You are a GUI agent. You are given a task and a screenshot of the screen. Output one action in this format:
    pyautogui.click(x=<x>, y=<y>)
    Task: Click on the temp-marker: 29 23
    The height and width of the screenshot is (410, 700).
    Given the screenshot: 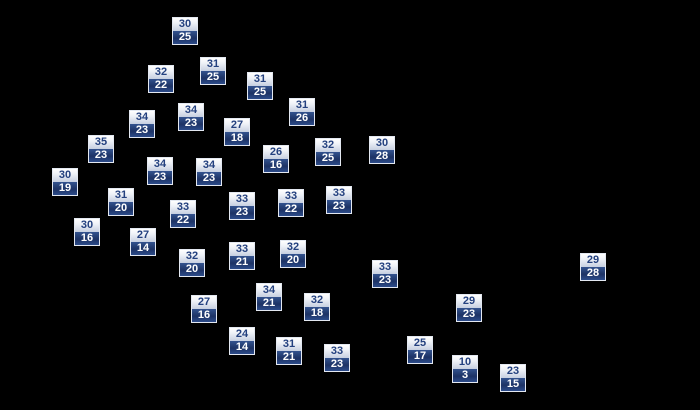 What is the action you would take?
    pyautogui.click(x=469, y=308)
    